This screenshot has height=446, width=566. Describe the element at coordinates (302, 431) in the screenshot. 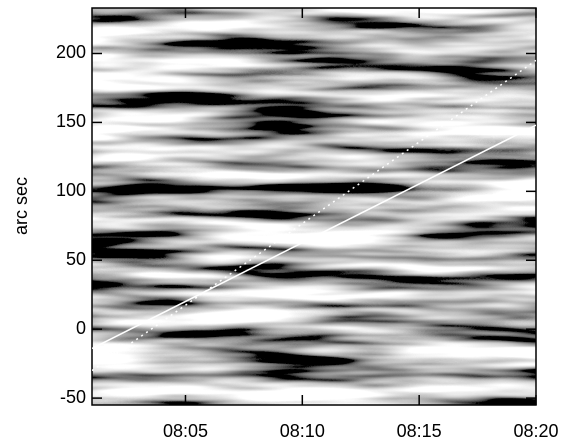

I see `x-tick-label: 08:10` at that location.